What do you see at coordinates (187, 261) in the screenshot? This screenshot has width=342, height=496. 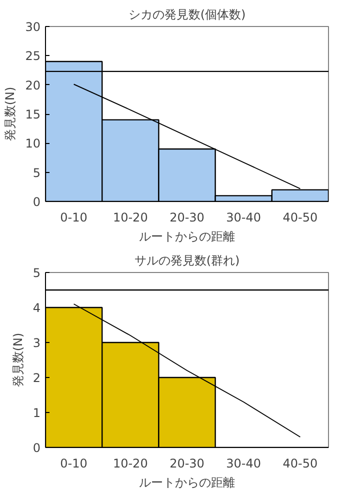 I see `chart-title: サルの発見数(群れ)` at bounding box center [187, 261].